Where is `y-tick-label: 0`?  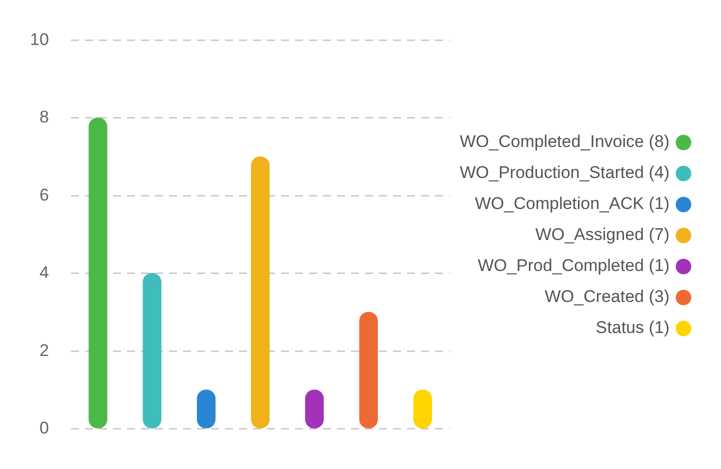 y-tick-label: 0 is located at coordinates (44, 428).